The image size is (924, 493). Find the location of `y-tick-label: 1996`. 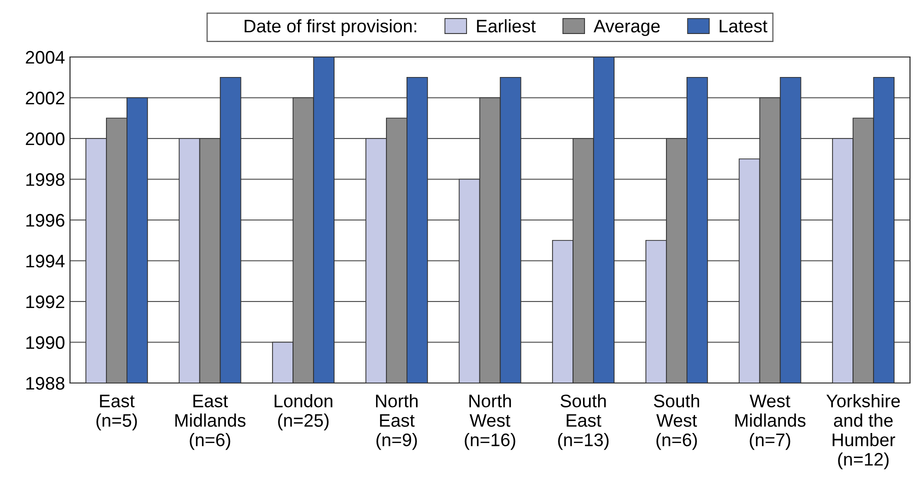

y-tick-label: 1996 is located at coordinates (45, 220).